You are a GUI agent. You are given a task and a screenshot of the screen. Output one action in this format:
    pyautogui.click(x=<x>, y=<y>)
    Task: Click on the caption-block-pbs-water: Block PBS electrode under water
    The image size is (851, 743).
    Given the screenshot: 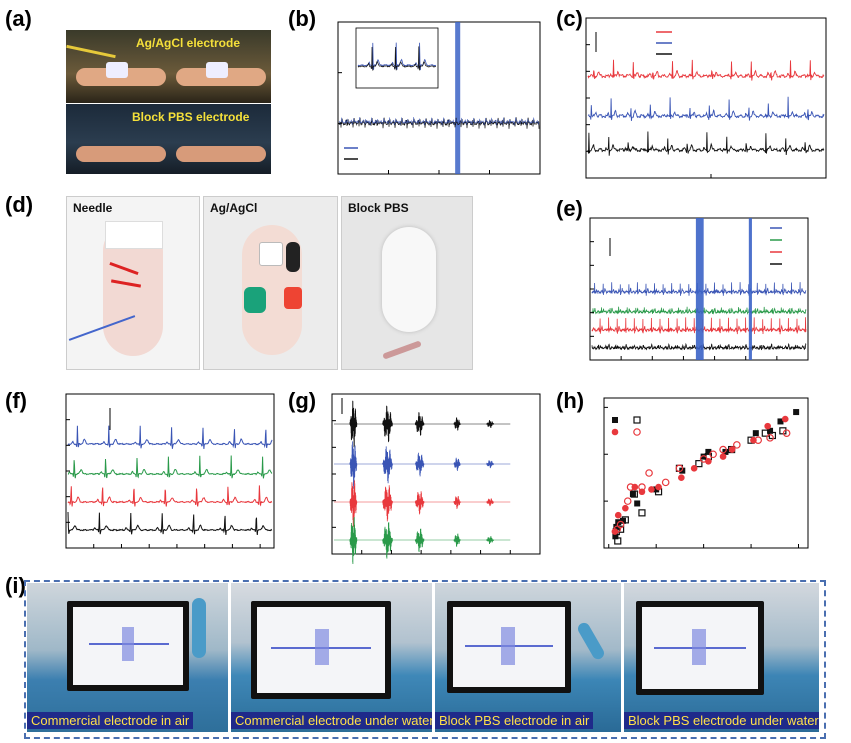 What is the action you would take?
    pyautogui.click(x=721, y=720)
    